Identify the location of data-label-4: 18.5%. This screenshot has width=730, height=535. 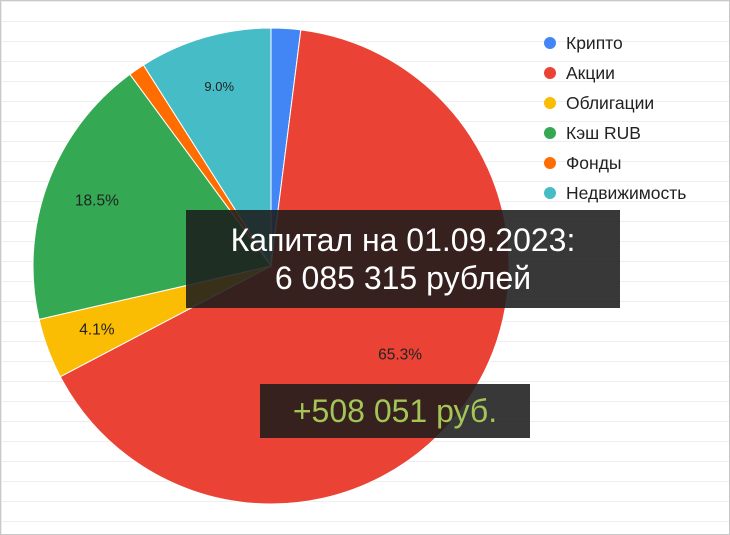
(97, 201).